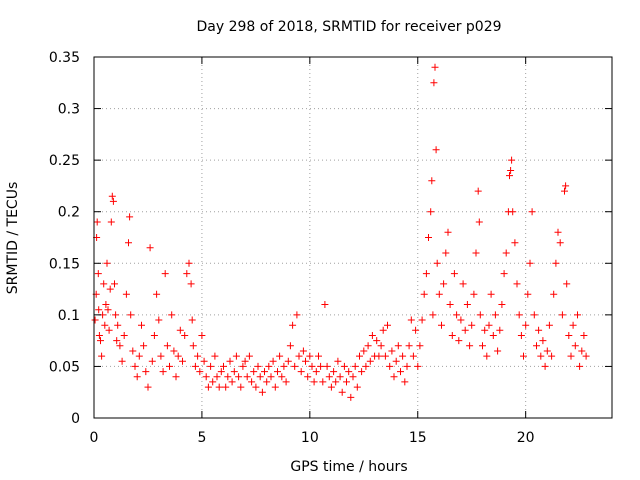 This screenshot has height=480, width=640. Describe the element at coordinates (69, 110) in the screenshot. I see `y-tick-label: 0.3` at that location.